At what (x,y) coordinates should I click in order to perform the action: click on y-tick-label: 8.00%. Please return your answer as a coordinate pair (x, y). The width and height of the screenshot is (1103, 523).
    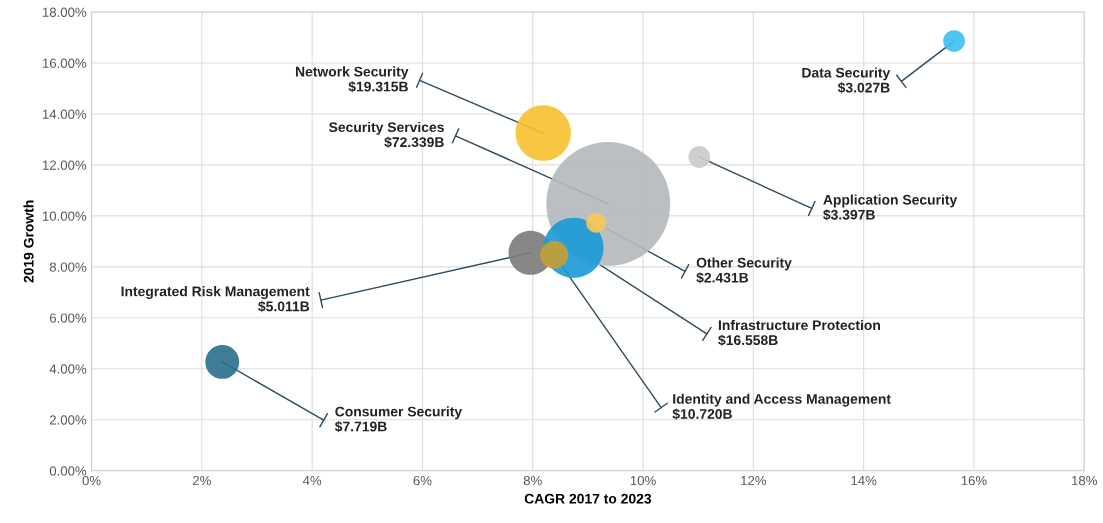
    Looking at the image, I should click on (68, 267).